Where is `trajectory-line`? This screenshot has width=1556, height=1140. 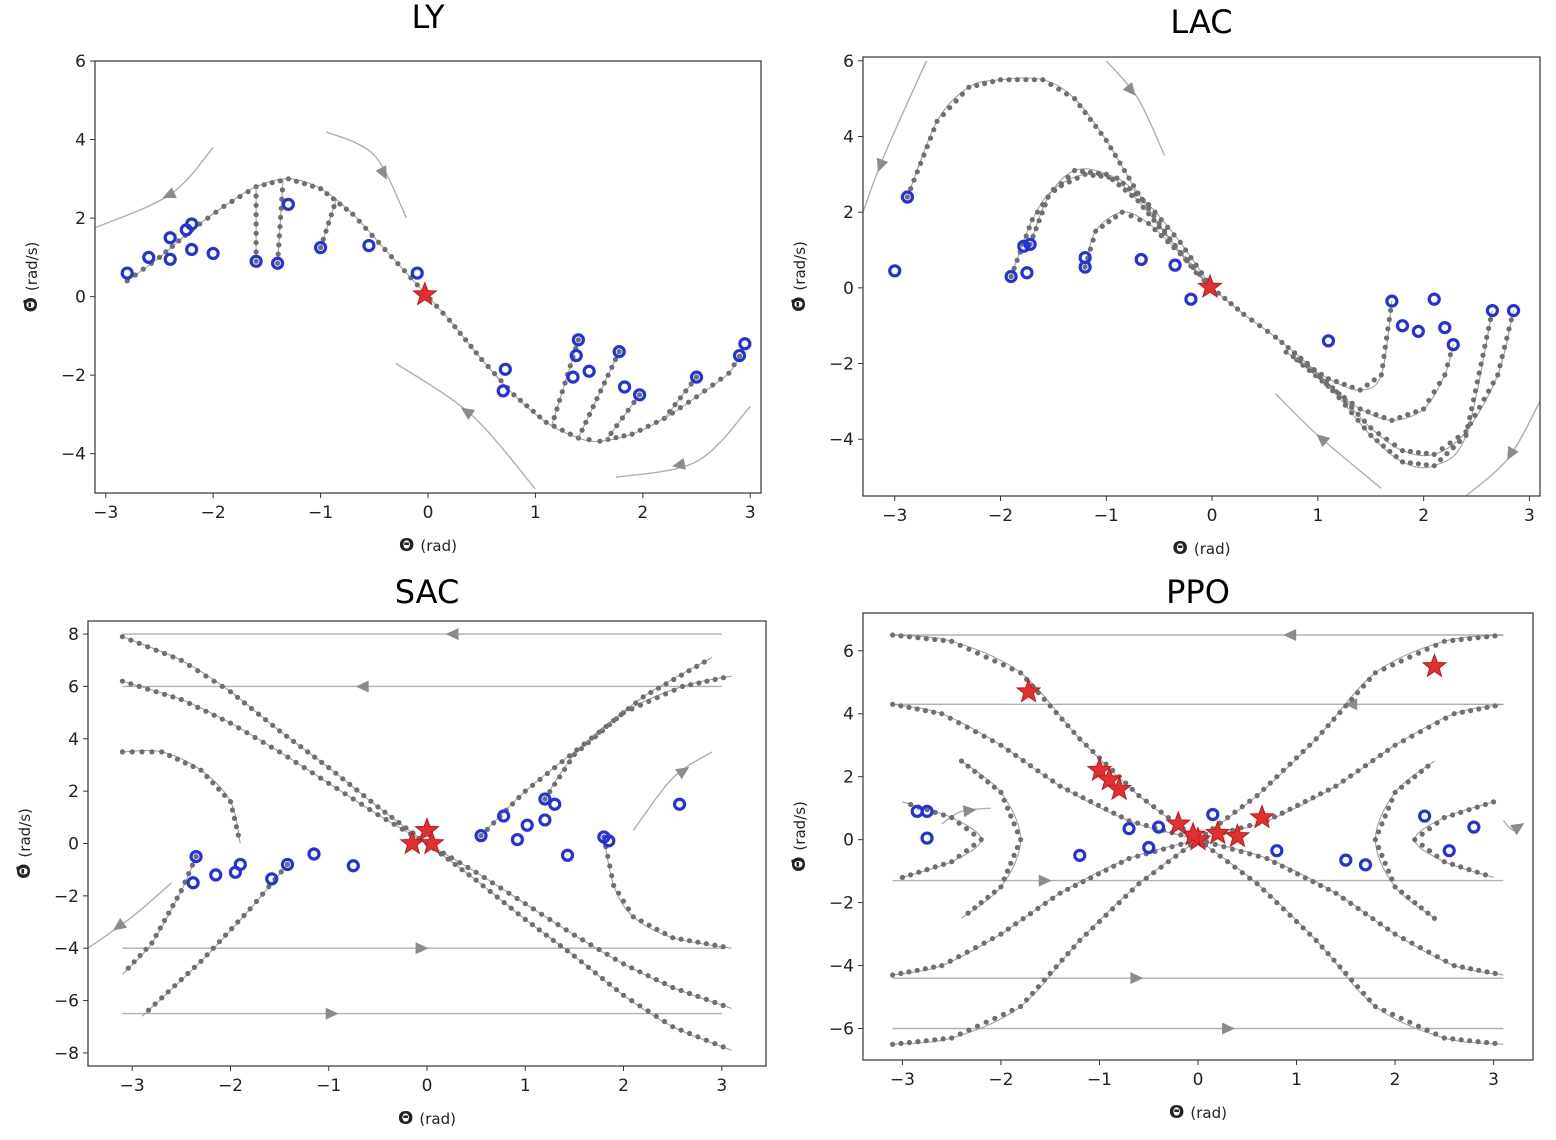 trajectory-line is located at coordinates (280, 222).